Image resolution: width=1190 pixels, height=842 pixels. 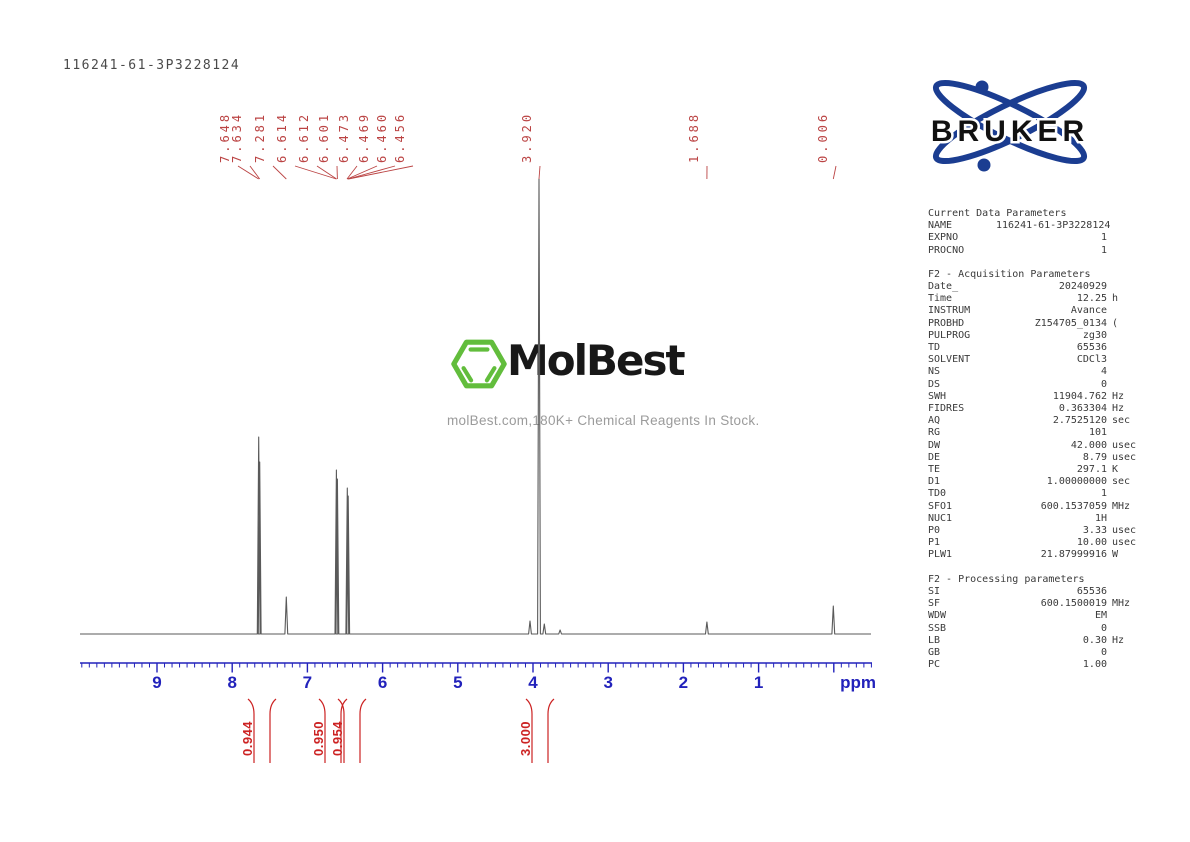 I want to click on param-key: EXPNO, so click(x=943, y=238).